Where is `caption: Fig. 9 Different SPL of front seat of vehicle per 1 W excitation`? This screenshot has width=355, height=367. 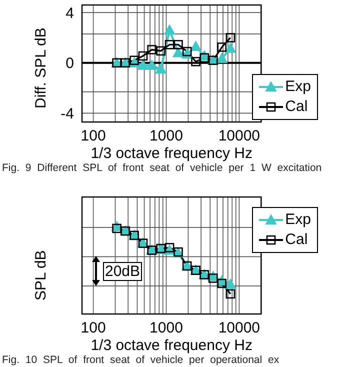 caption: Fig. 9 Different SPL of front seat of vehicle per 1 W excitation is located at coordinates (162, 168).